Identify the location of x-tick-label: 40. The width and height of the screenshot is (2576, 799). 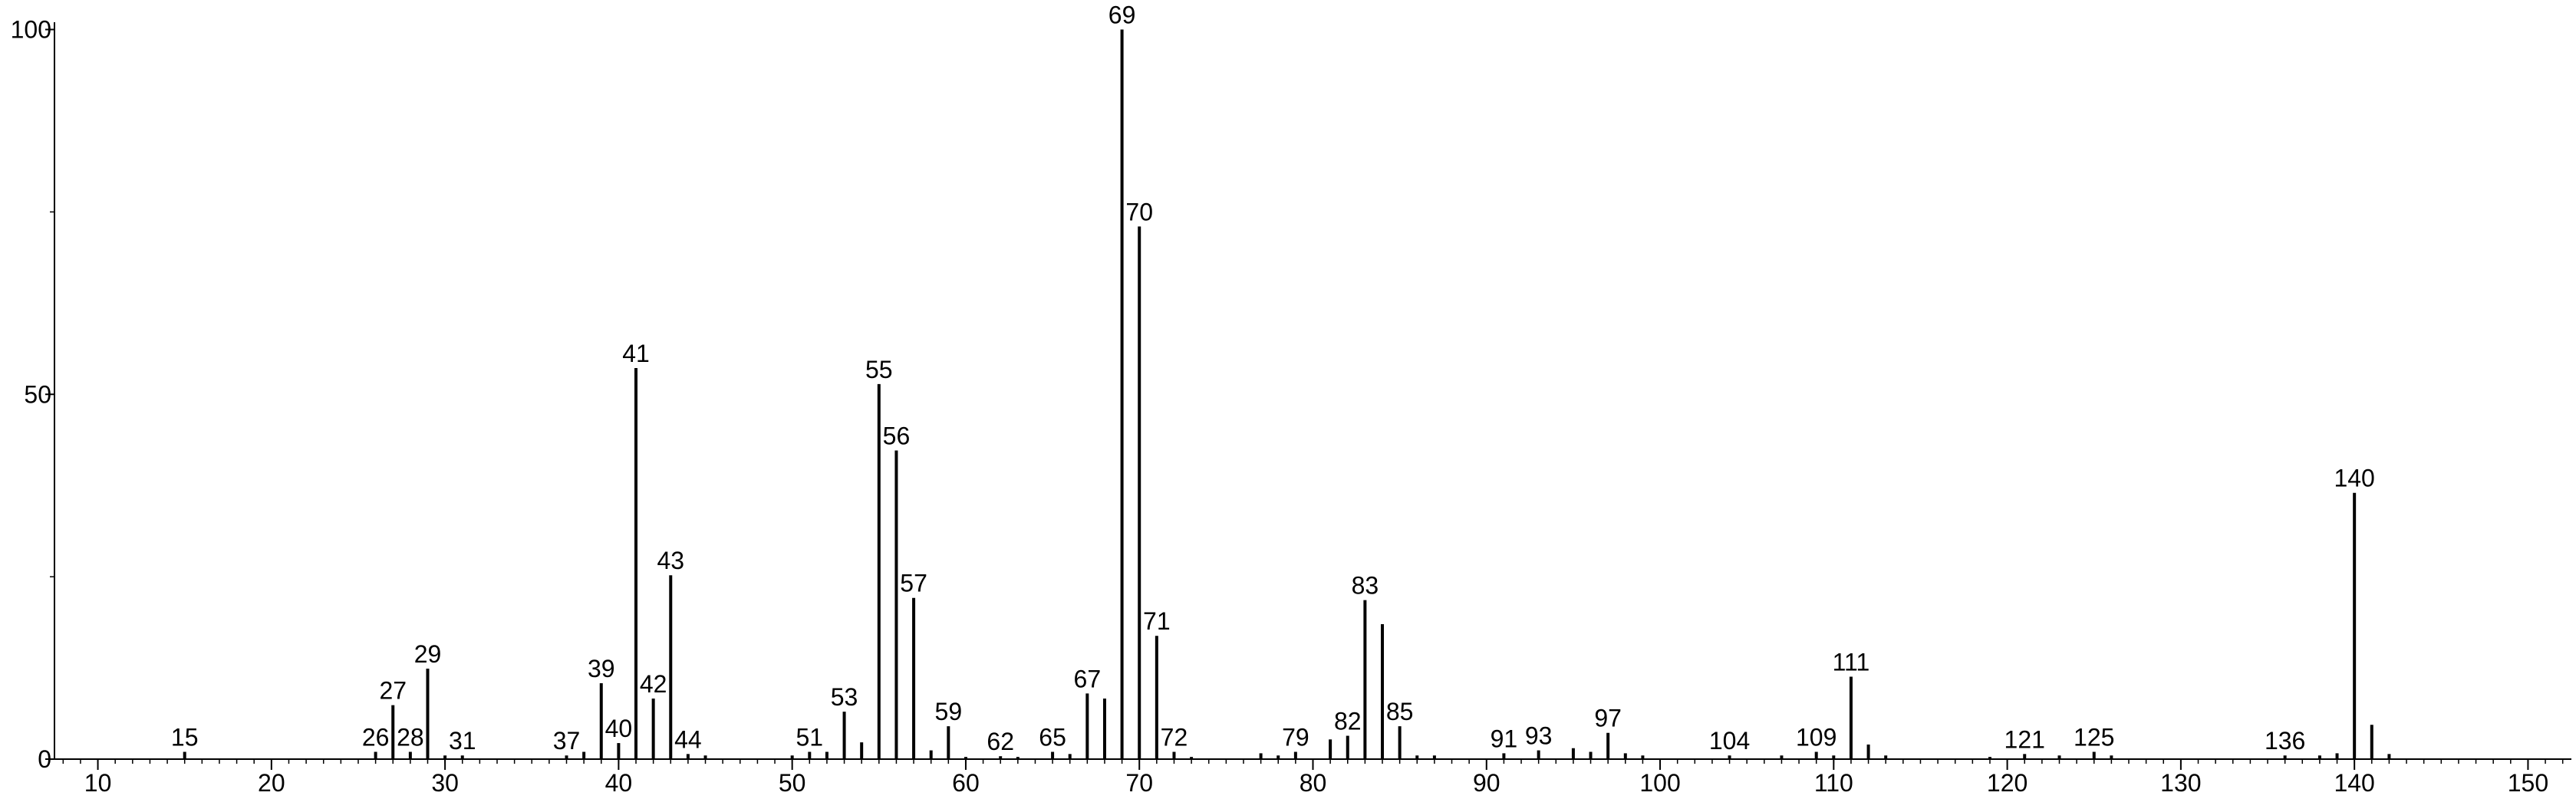
(619, 783).